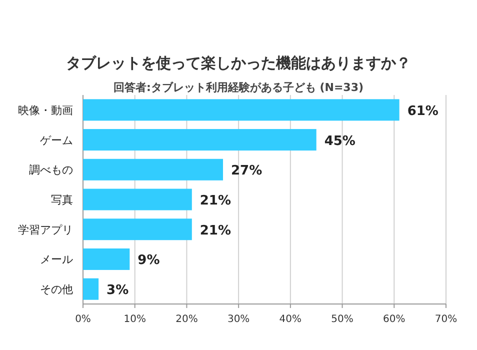 Image resolution: width=477 pixels, height=350 pixels. I want to click on y-tick-label: メール, so click(56, 259).